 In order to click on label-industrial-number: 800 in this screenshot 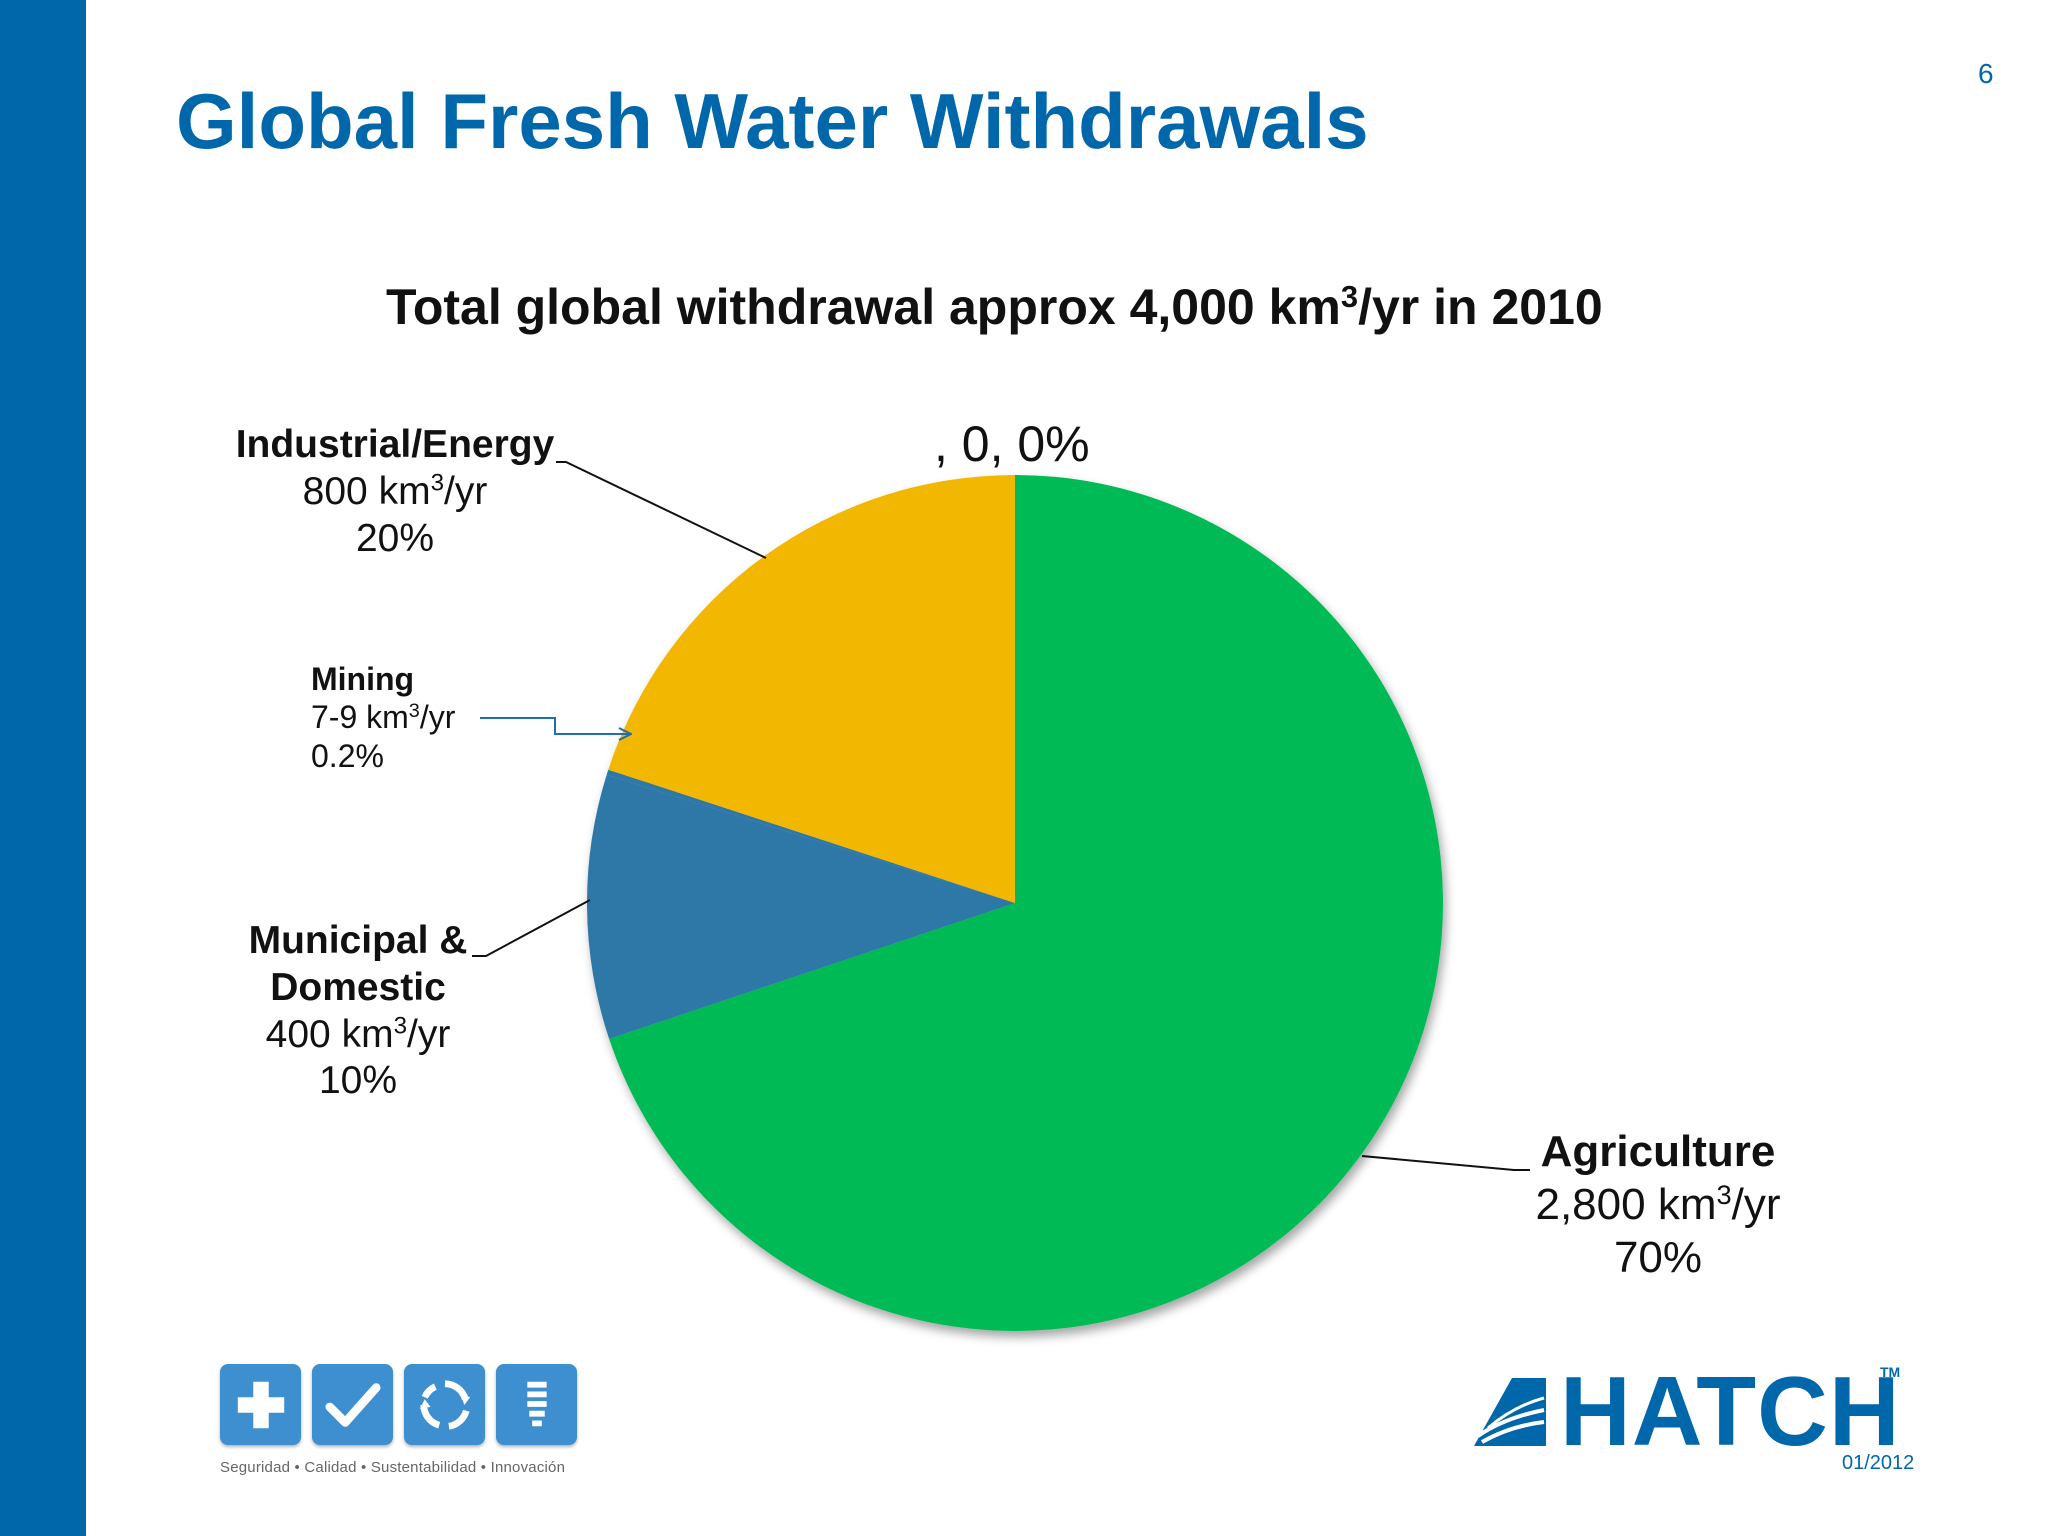, I will do `click(335, 491)`.